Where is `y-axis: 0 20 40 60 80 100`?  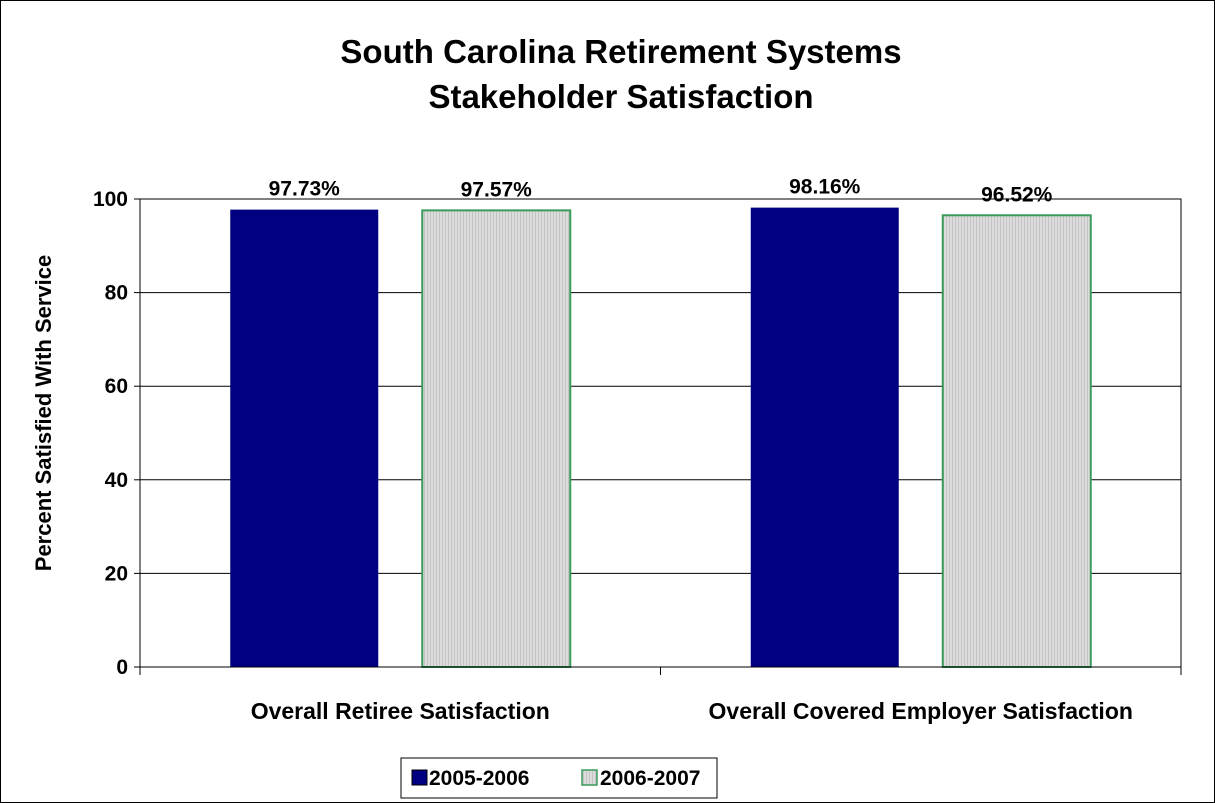 y-axis: 0 20 40 60 80 100 is located at coordinates (116, 433).